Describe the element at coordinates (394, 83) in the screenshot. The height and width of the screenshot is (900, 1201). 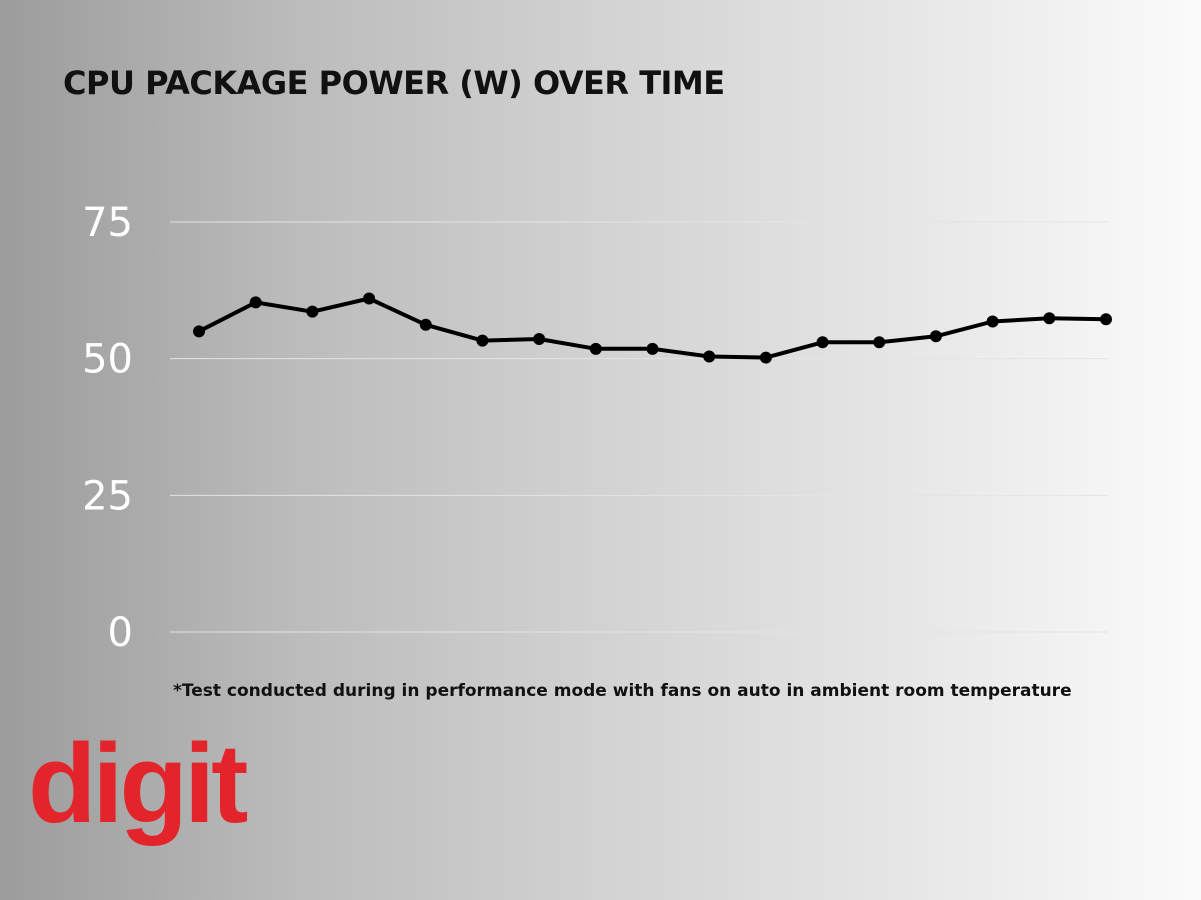
I see `chart-title: CPU PACKAGE POWER (W) OVER TIME` at that location.